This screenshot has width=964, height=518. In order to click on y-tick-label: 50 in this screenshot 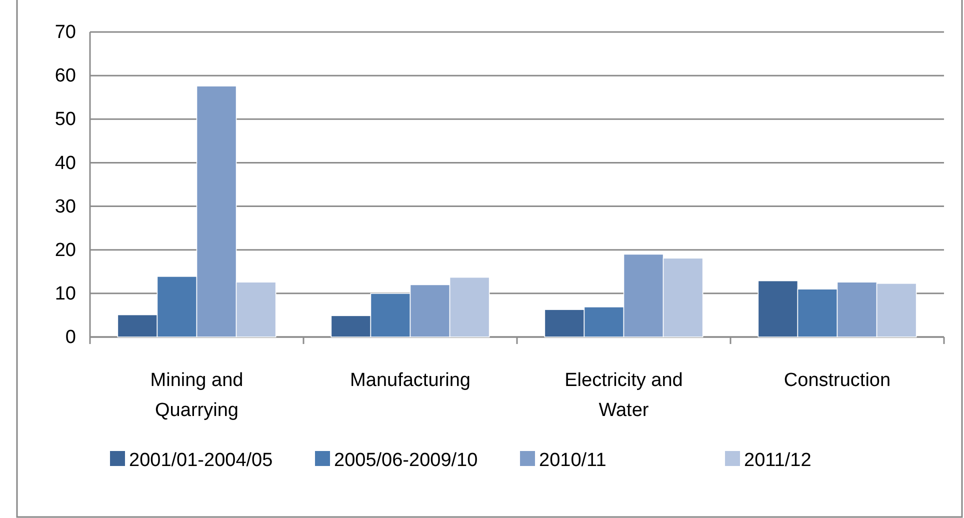, I will do `click(65, 119)`.